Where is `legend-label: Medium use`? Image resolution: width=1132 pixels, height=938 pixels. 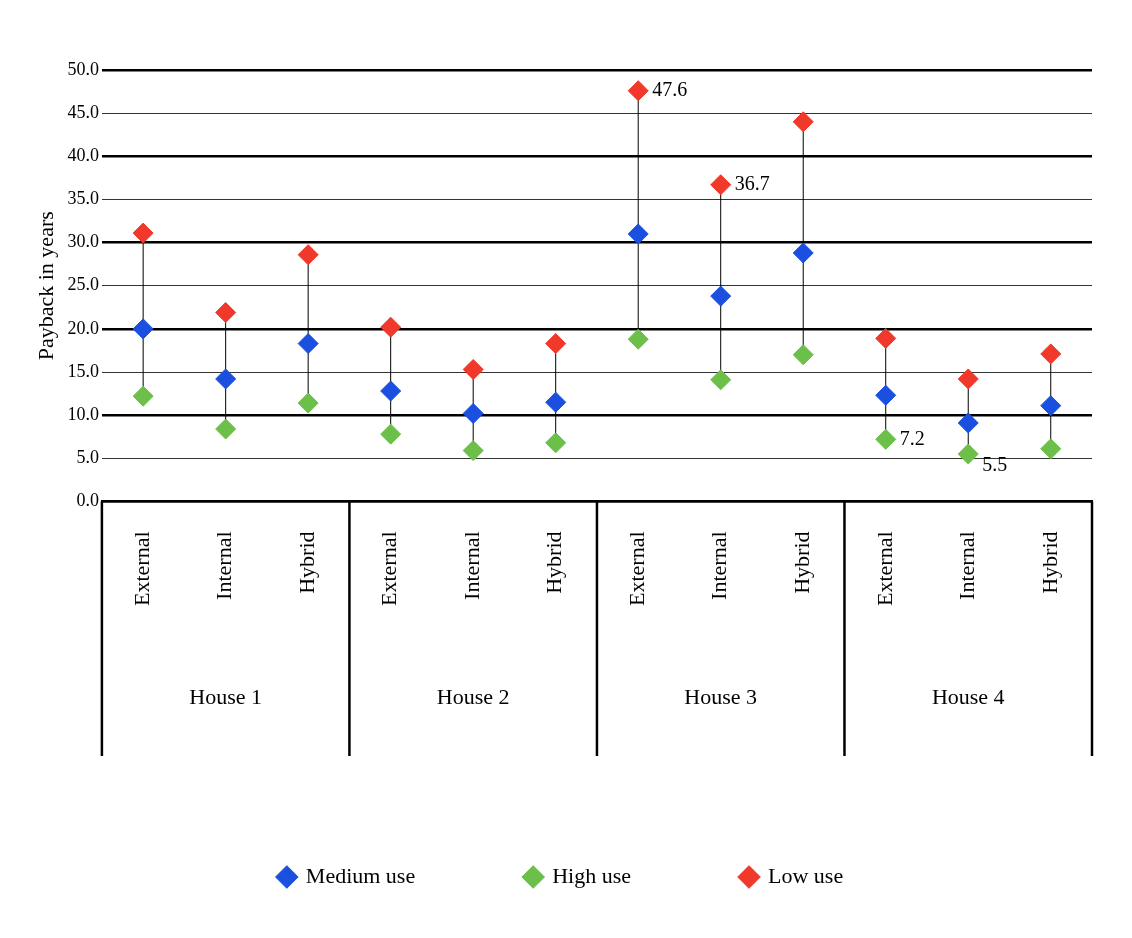
legend-label: Medium use is located at coordinates (360, 875).